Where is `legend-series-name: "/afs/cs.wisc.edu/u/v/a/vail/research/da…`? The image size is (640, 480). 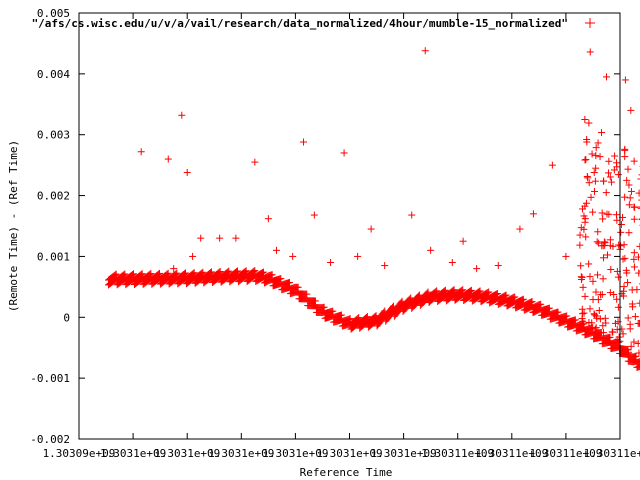 legend-series-name: "/afs/cs.wisc.edu/u/v/a/vail/research/da… is located at coordinates (300, 23).